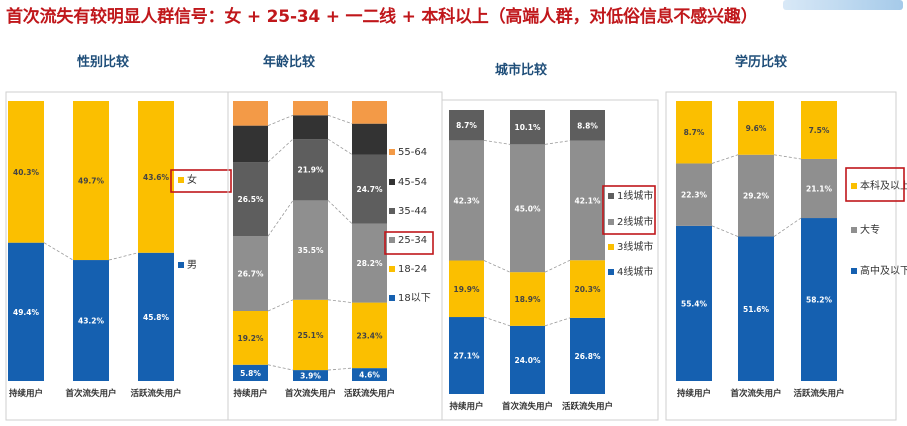  What do you see at coordinates (412, 240) in the screenshot?
I see `legend-label: 25-34` at bounding box center [412, 240].